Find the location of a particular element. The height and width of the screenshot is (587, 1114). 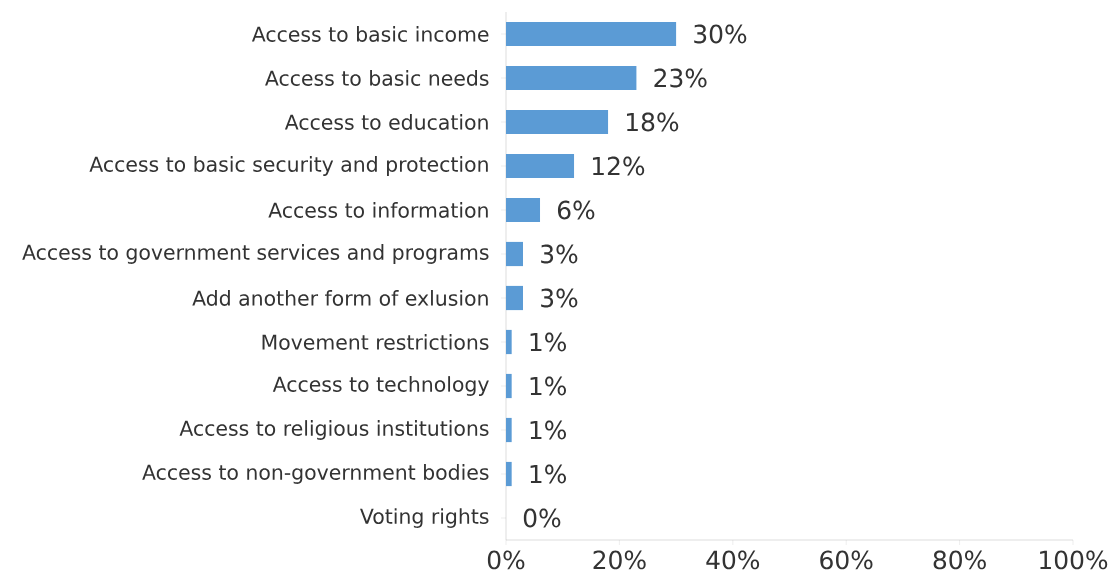

x-tick-label: 60% is located at coordinates (846, 560).